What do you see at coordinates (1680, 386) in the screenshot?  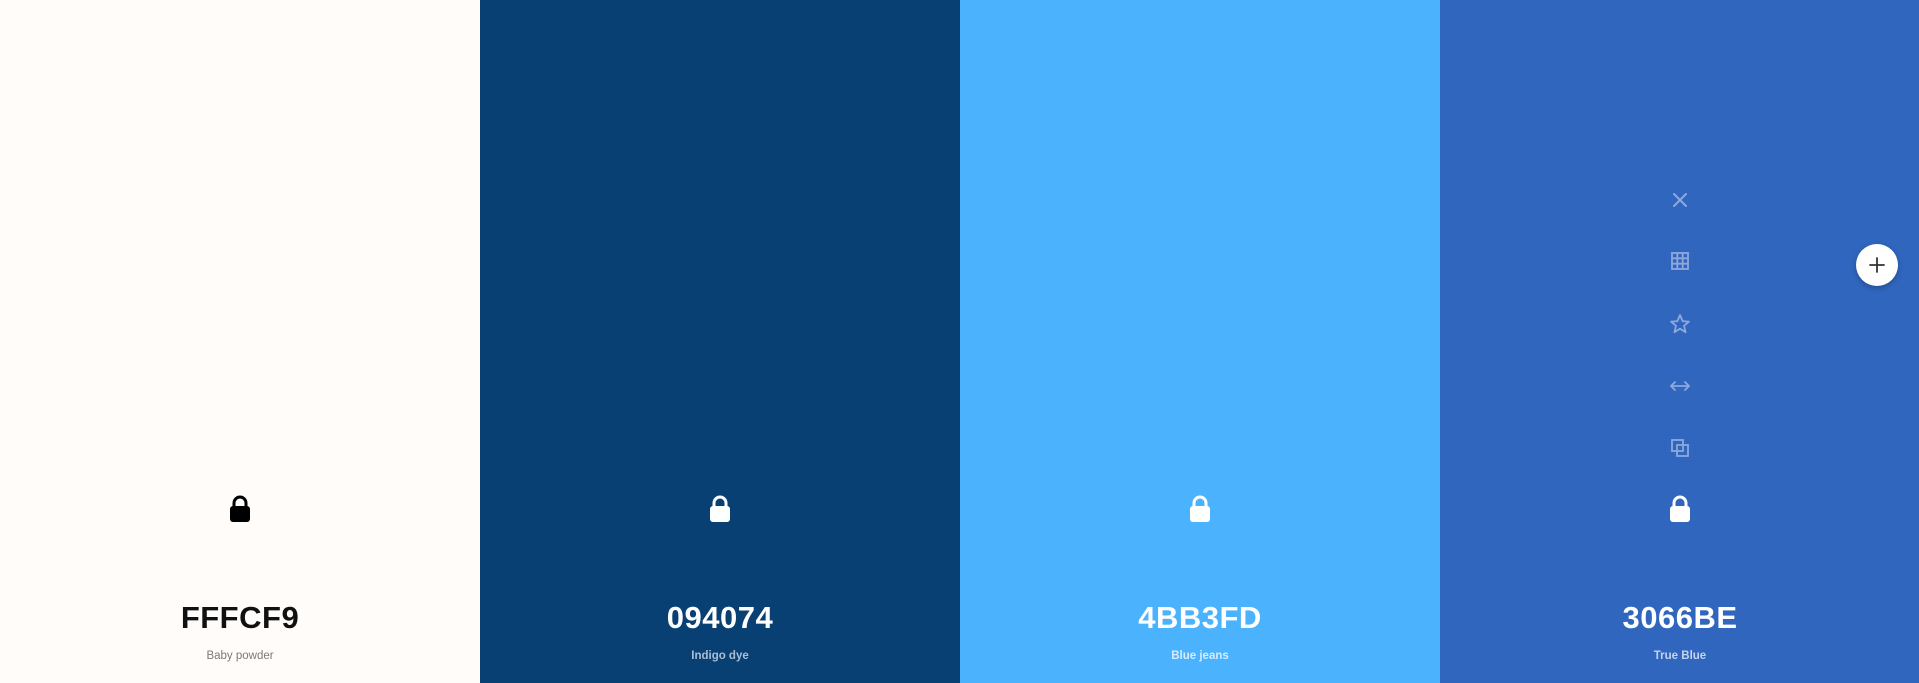 I see `drag-horizontal-icon` at bounding box center [1680, 386].